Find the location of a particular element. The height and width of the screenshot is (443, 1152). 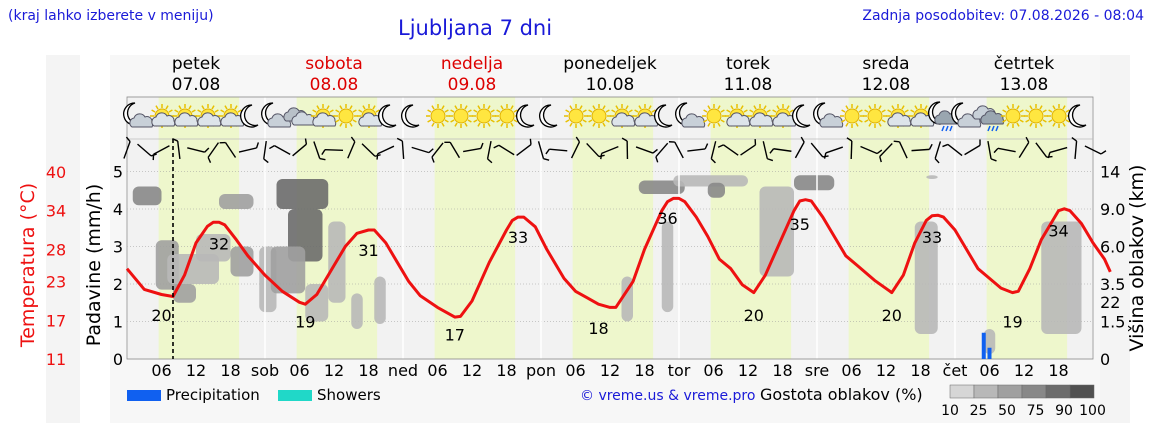

x-tick-hour-label: 12 is located at coordinates (610, 370).